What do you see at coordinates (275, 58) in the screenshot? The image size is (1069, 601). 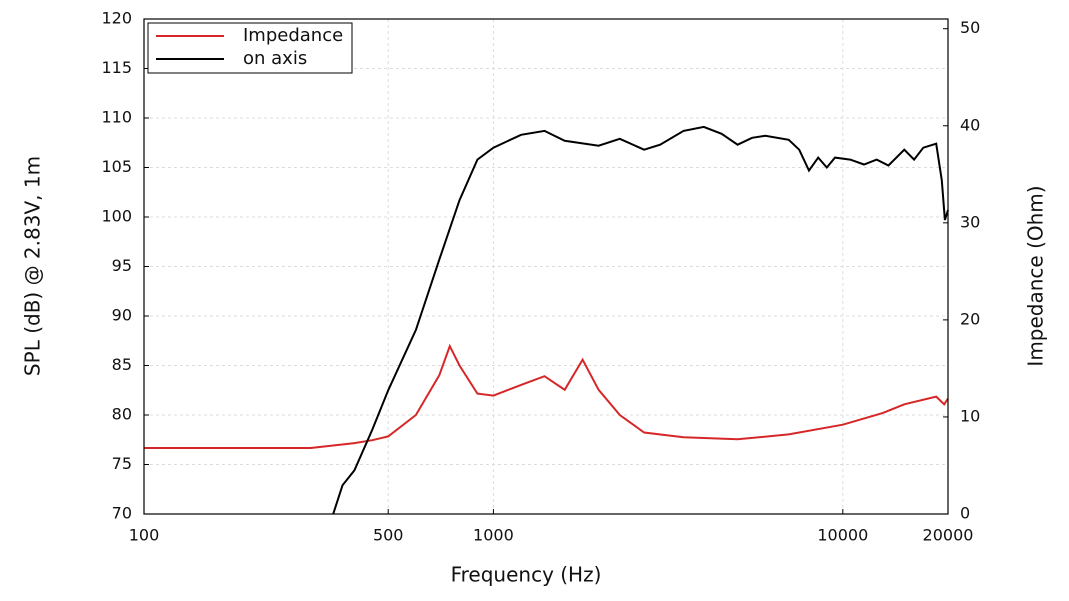 I see `legend-label: on axis` at bounding box center [275, 58].